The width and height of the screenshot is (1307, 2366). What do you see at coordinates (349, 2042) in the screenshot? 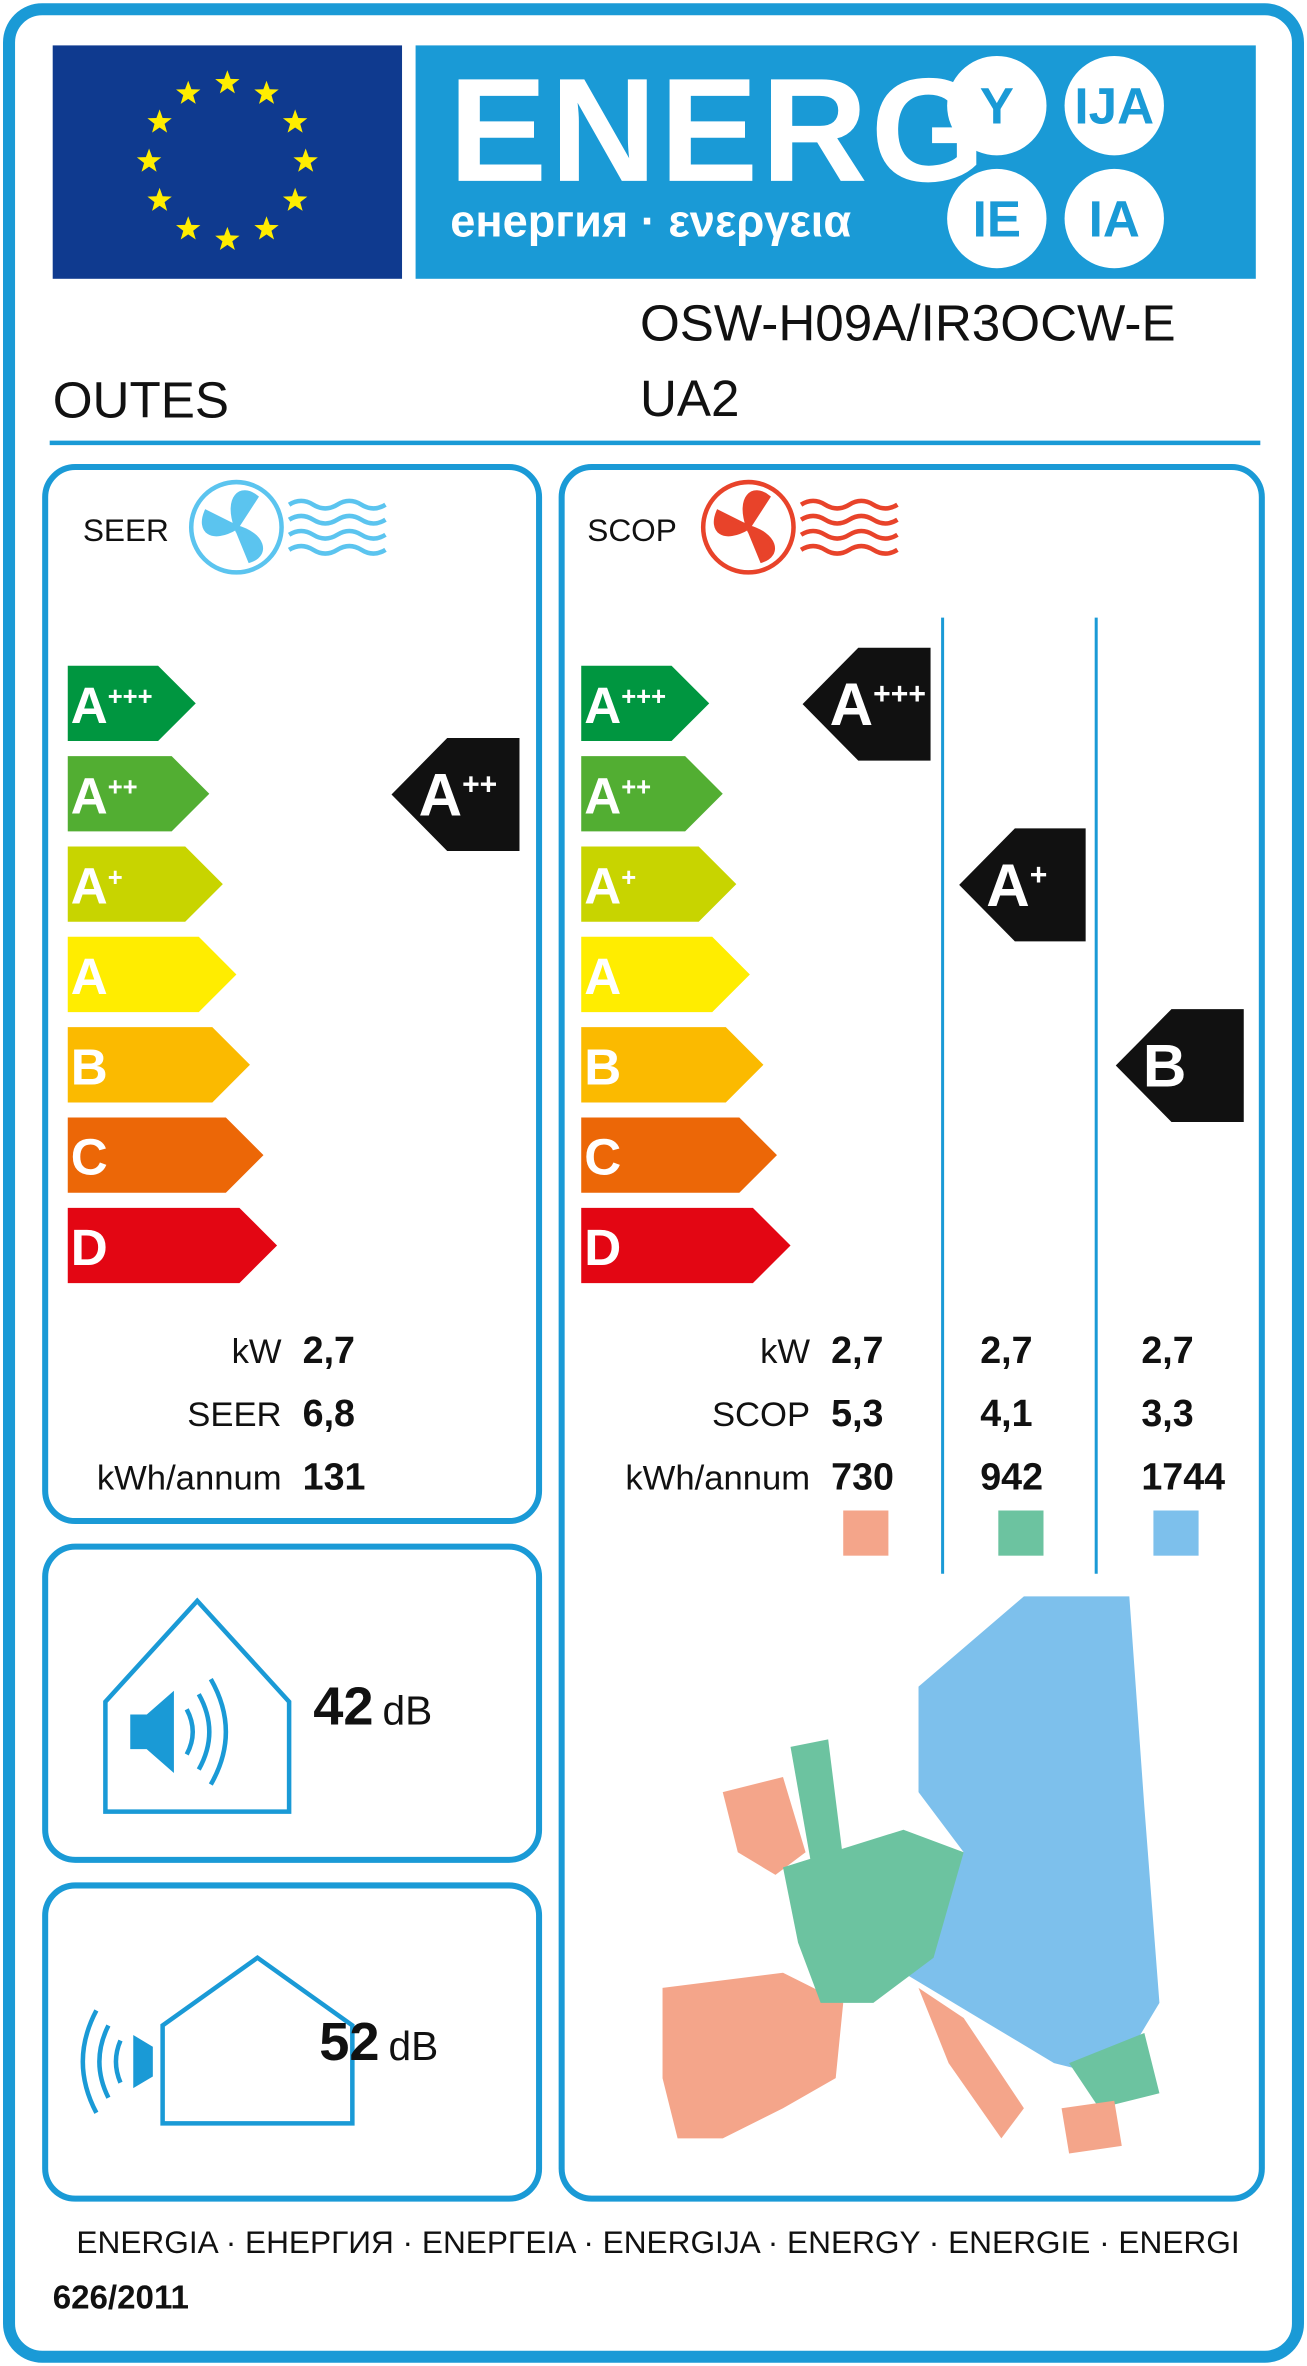
I see `noise-value: 52` at bounding box center [349, 2042].